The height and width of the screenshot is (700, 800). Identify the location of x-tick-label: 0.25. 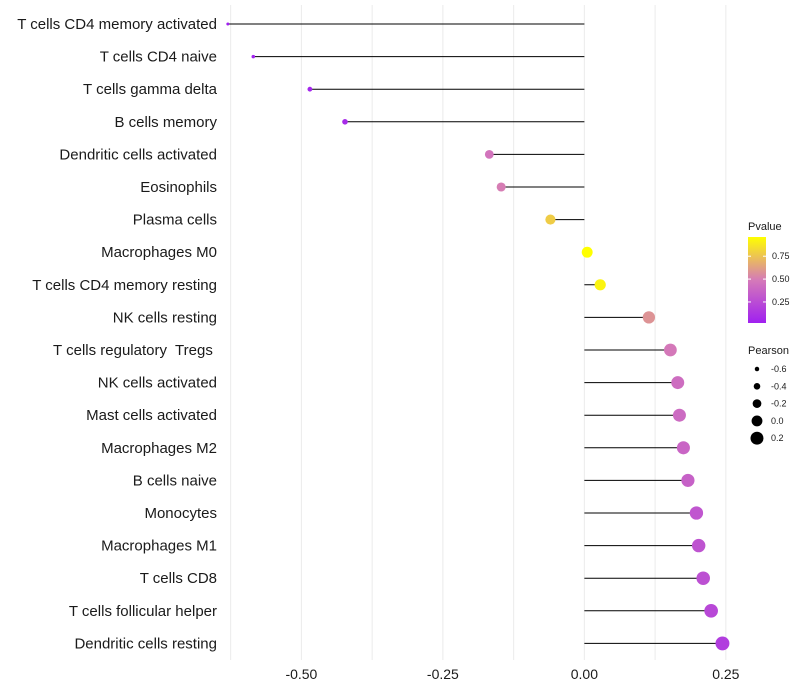
(725, 674).